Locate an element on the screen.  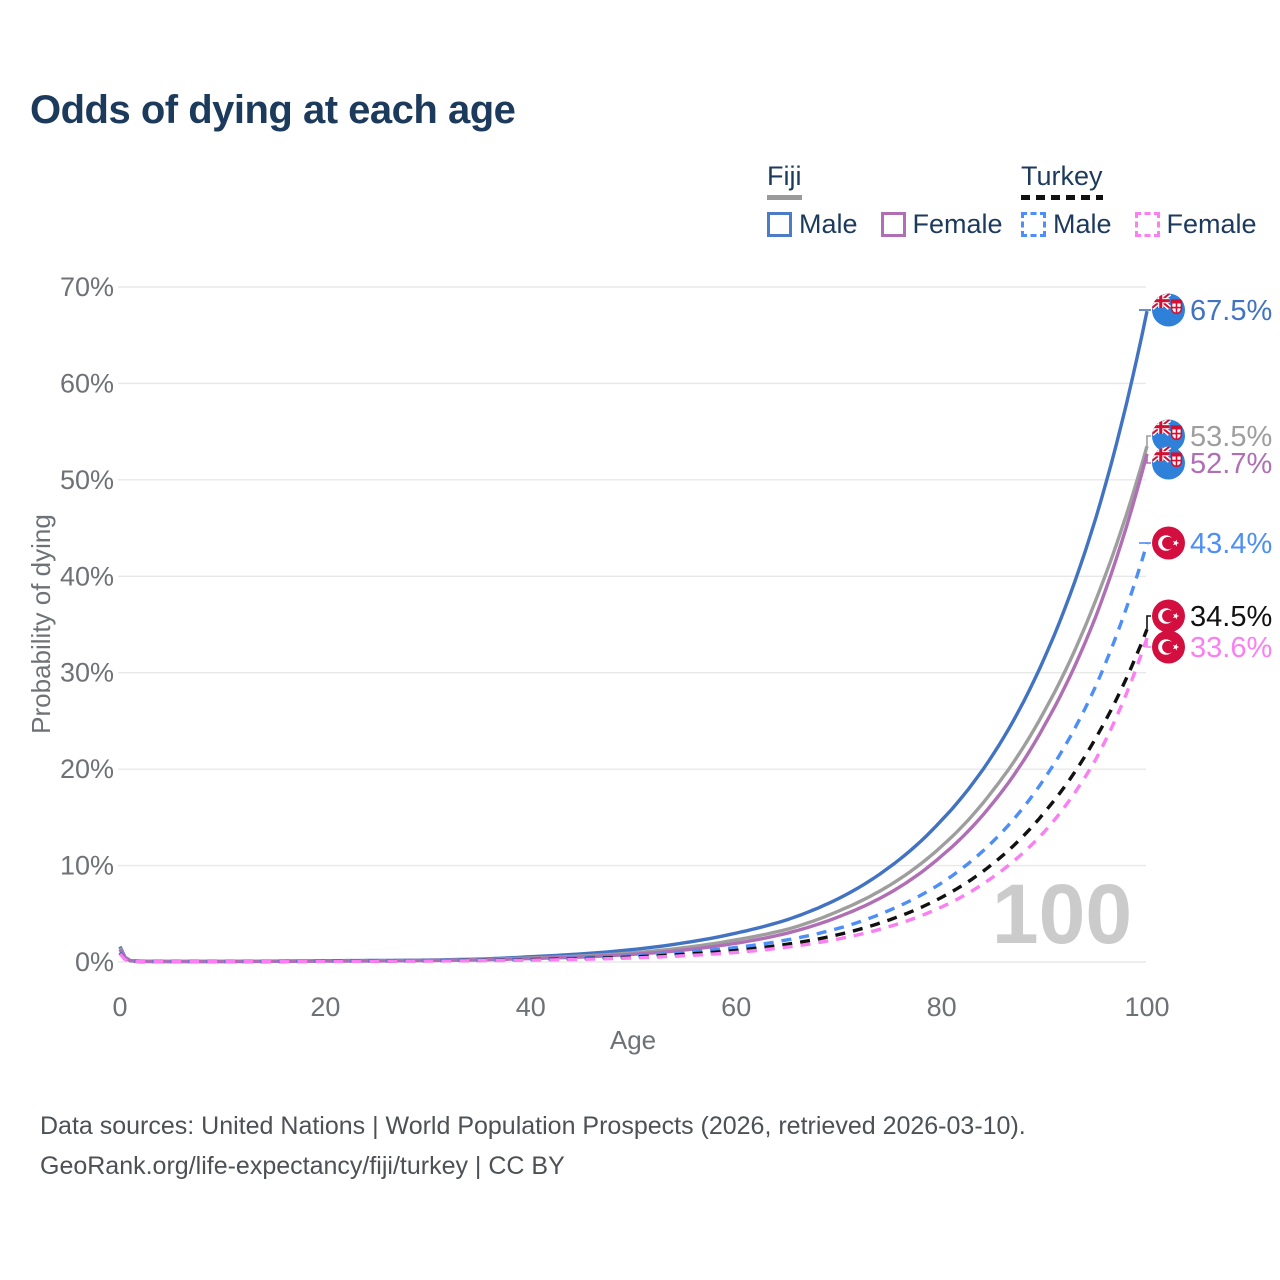
age-watermark: 100 is located at coordinates (1062, 914).